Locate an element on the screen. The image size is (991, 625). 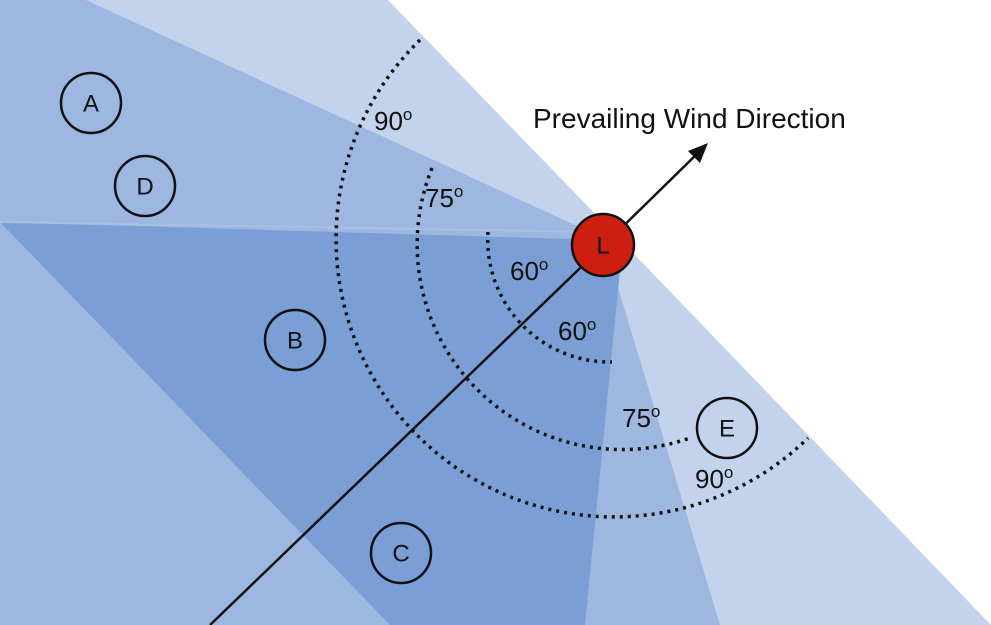
receptor-a: A is located at coordinates (91, 103).